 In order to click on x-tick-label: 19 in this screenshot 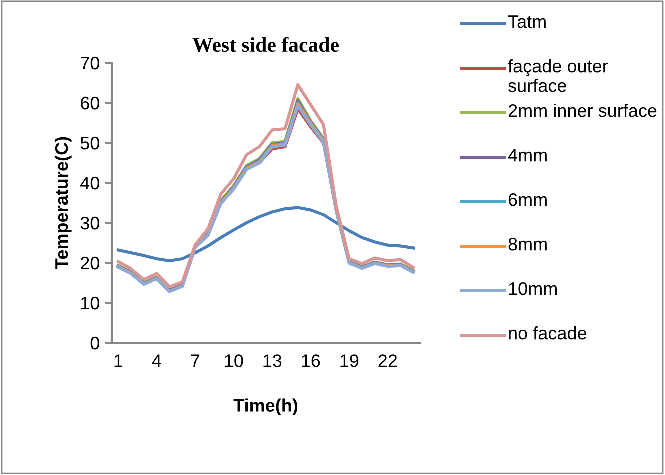, I will do `click(349, 361)`.